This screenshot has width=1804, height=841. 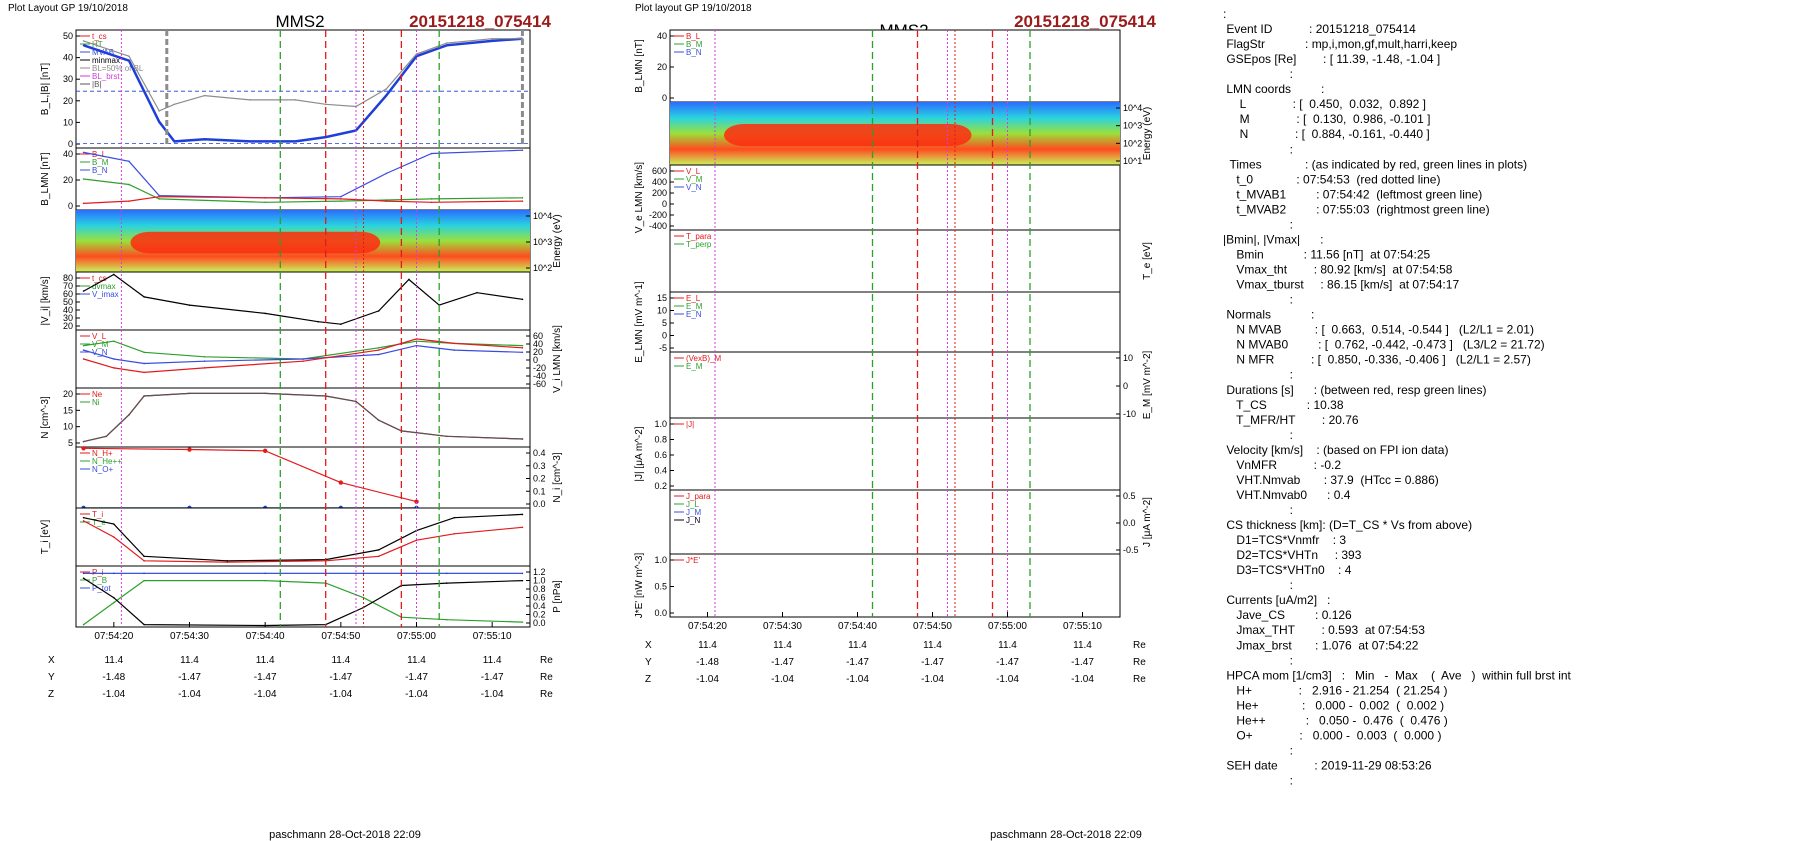 What do you see at coordinates (68, 8) in the screenshot?
I see `left-layout-caption: Plot Layout GP 19/10/2018` at bounding box center [68, 8].